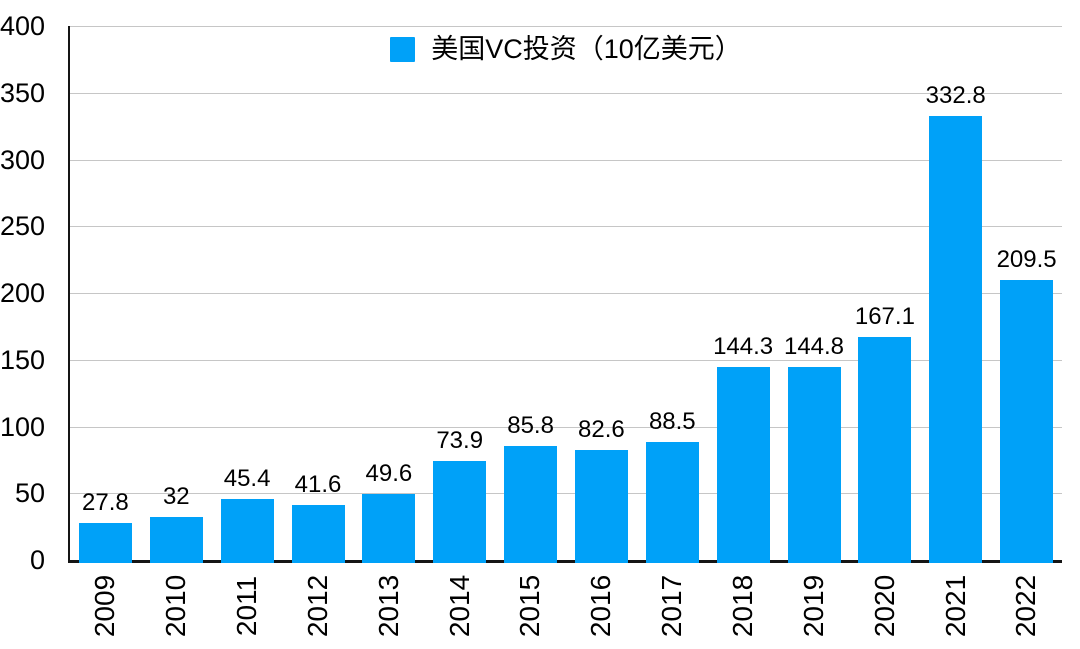 The image size is (1080, 649). I want to click on x-tick-2018: 2018, so click(743, 606).